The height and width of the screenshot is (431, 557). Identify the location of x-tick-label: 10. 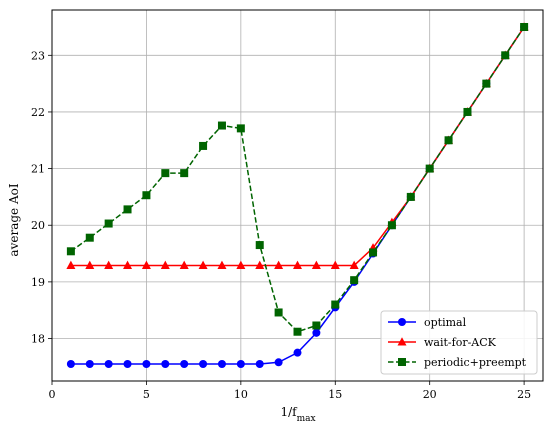
(241, 394).